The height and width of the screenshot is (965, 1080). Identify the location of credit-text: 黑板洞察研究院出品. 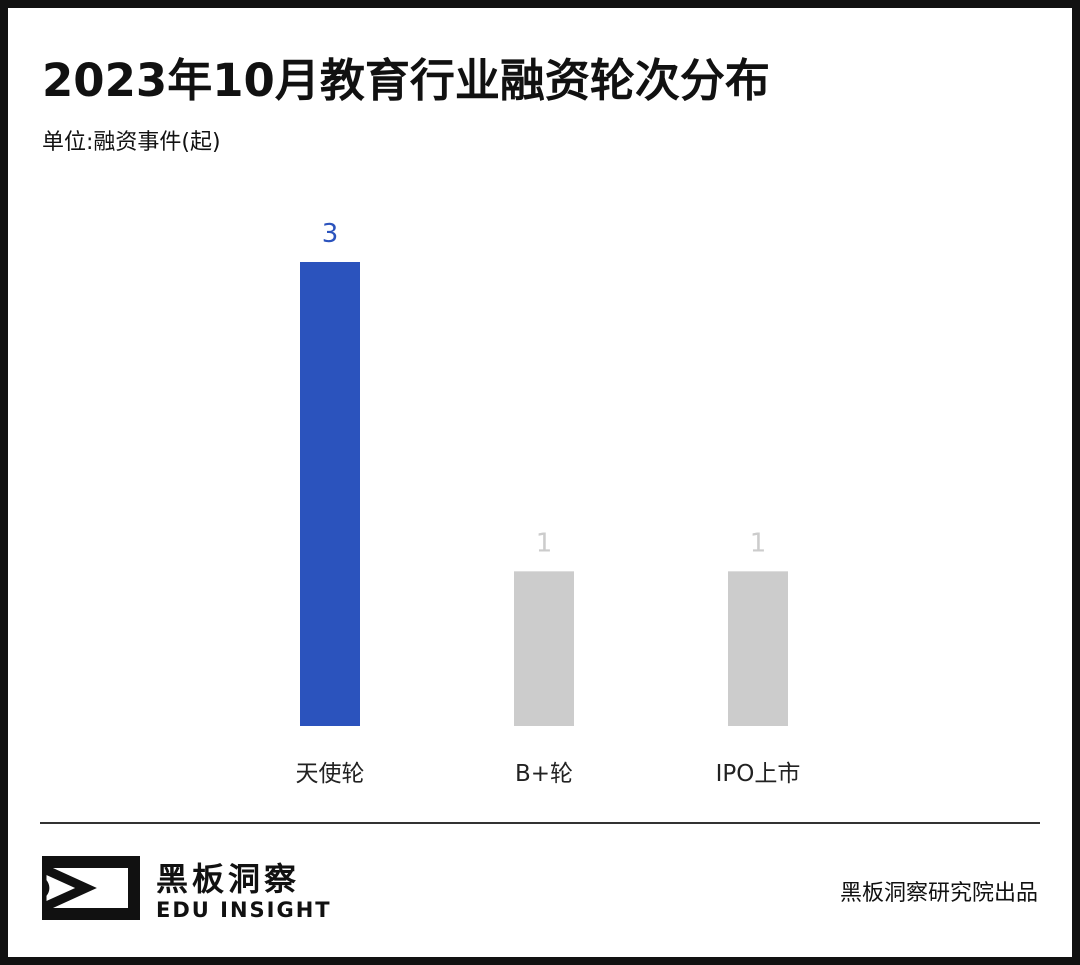
(938, 893).